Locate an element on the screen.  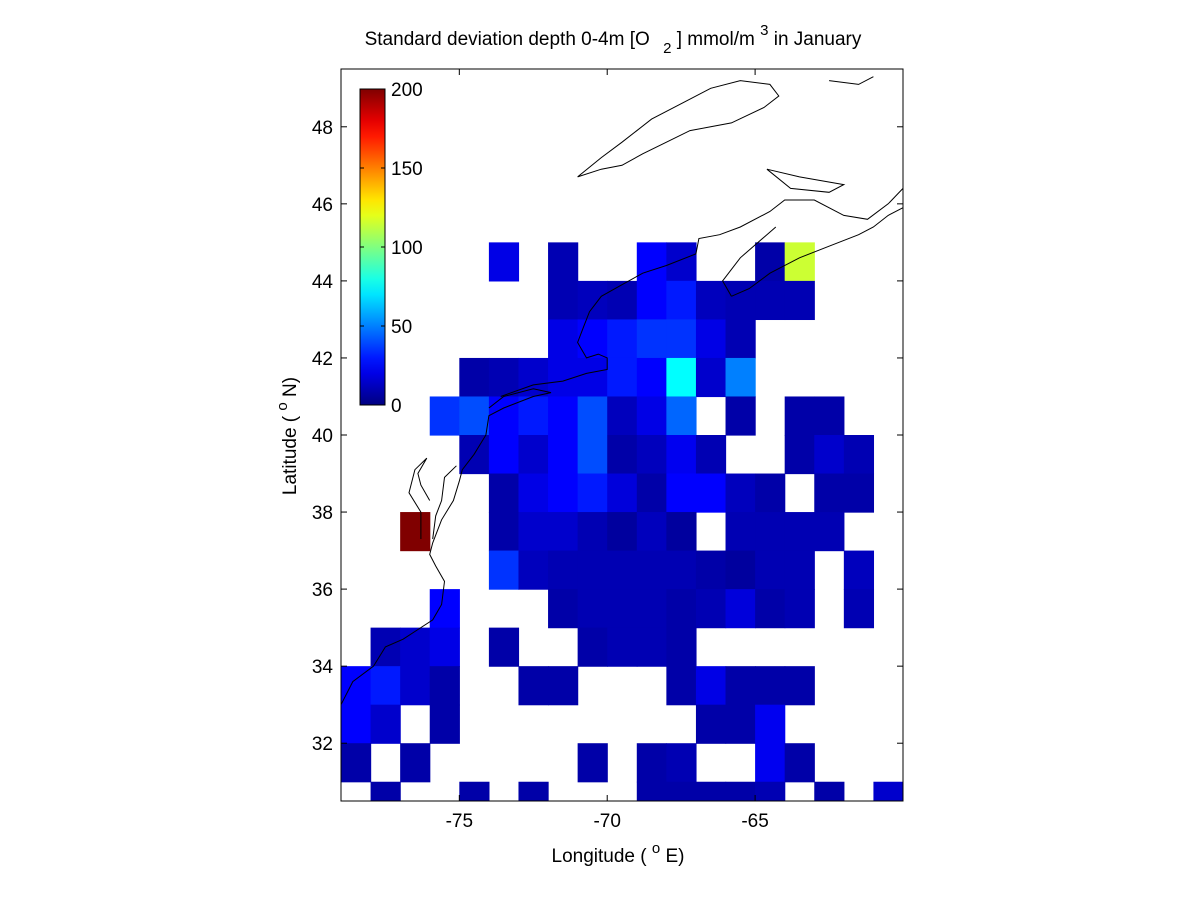
y-tick-label: 42 is located at coordinates (322, 359).